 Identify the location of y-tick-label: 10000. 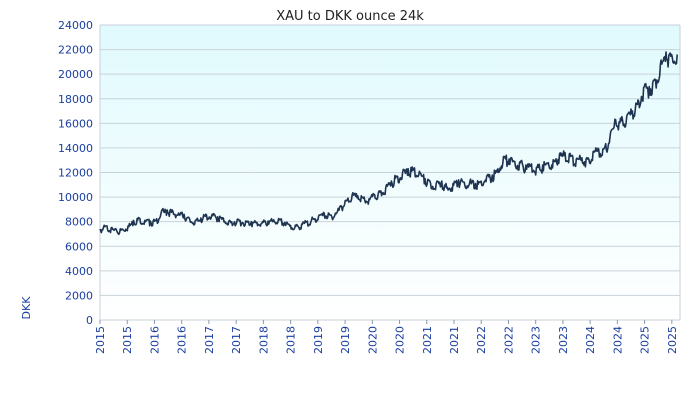
(75, 197).